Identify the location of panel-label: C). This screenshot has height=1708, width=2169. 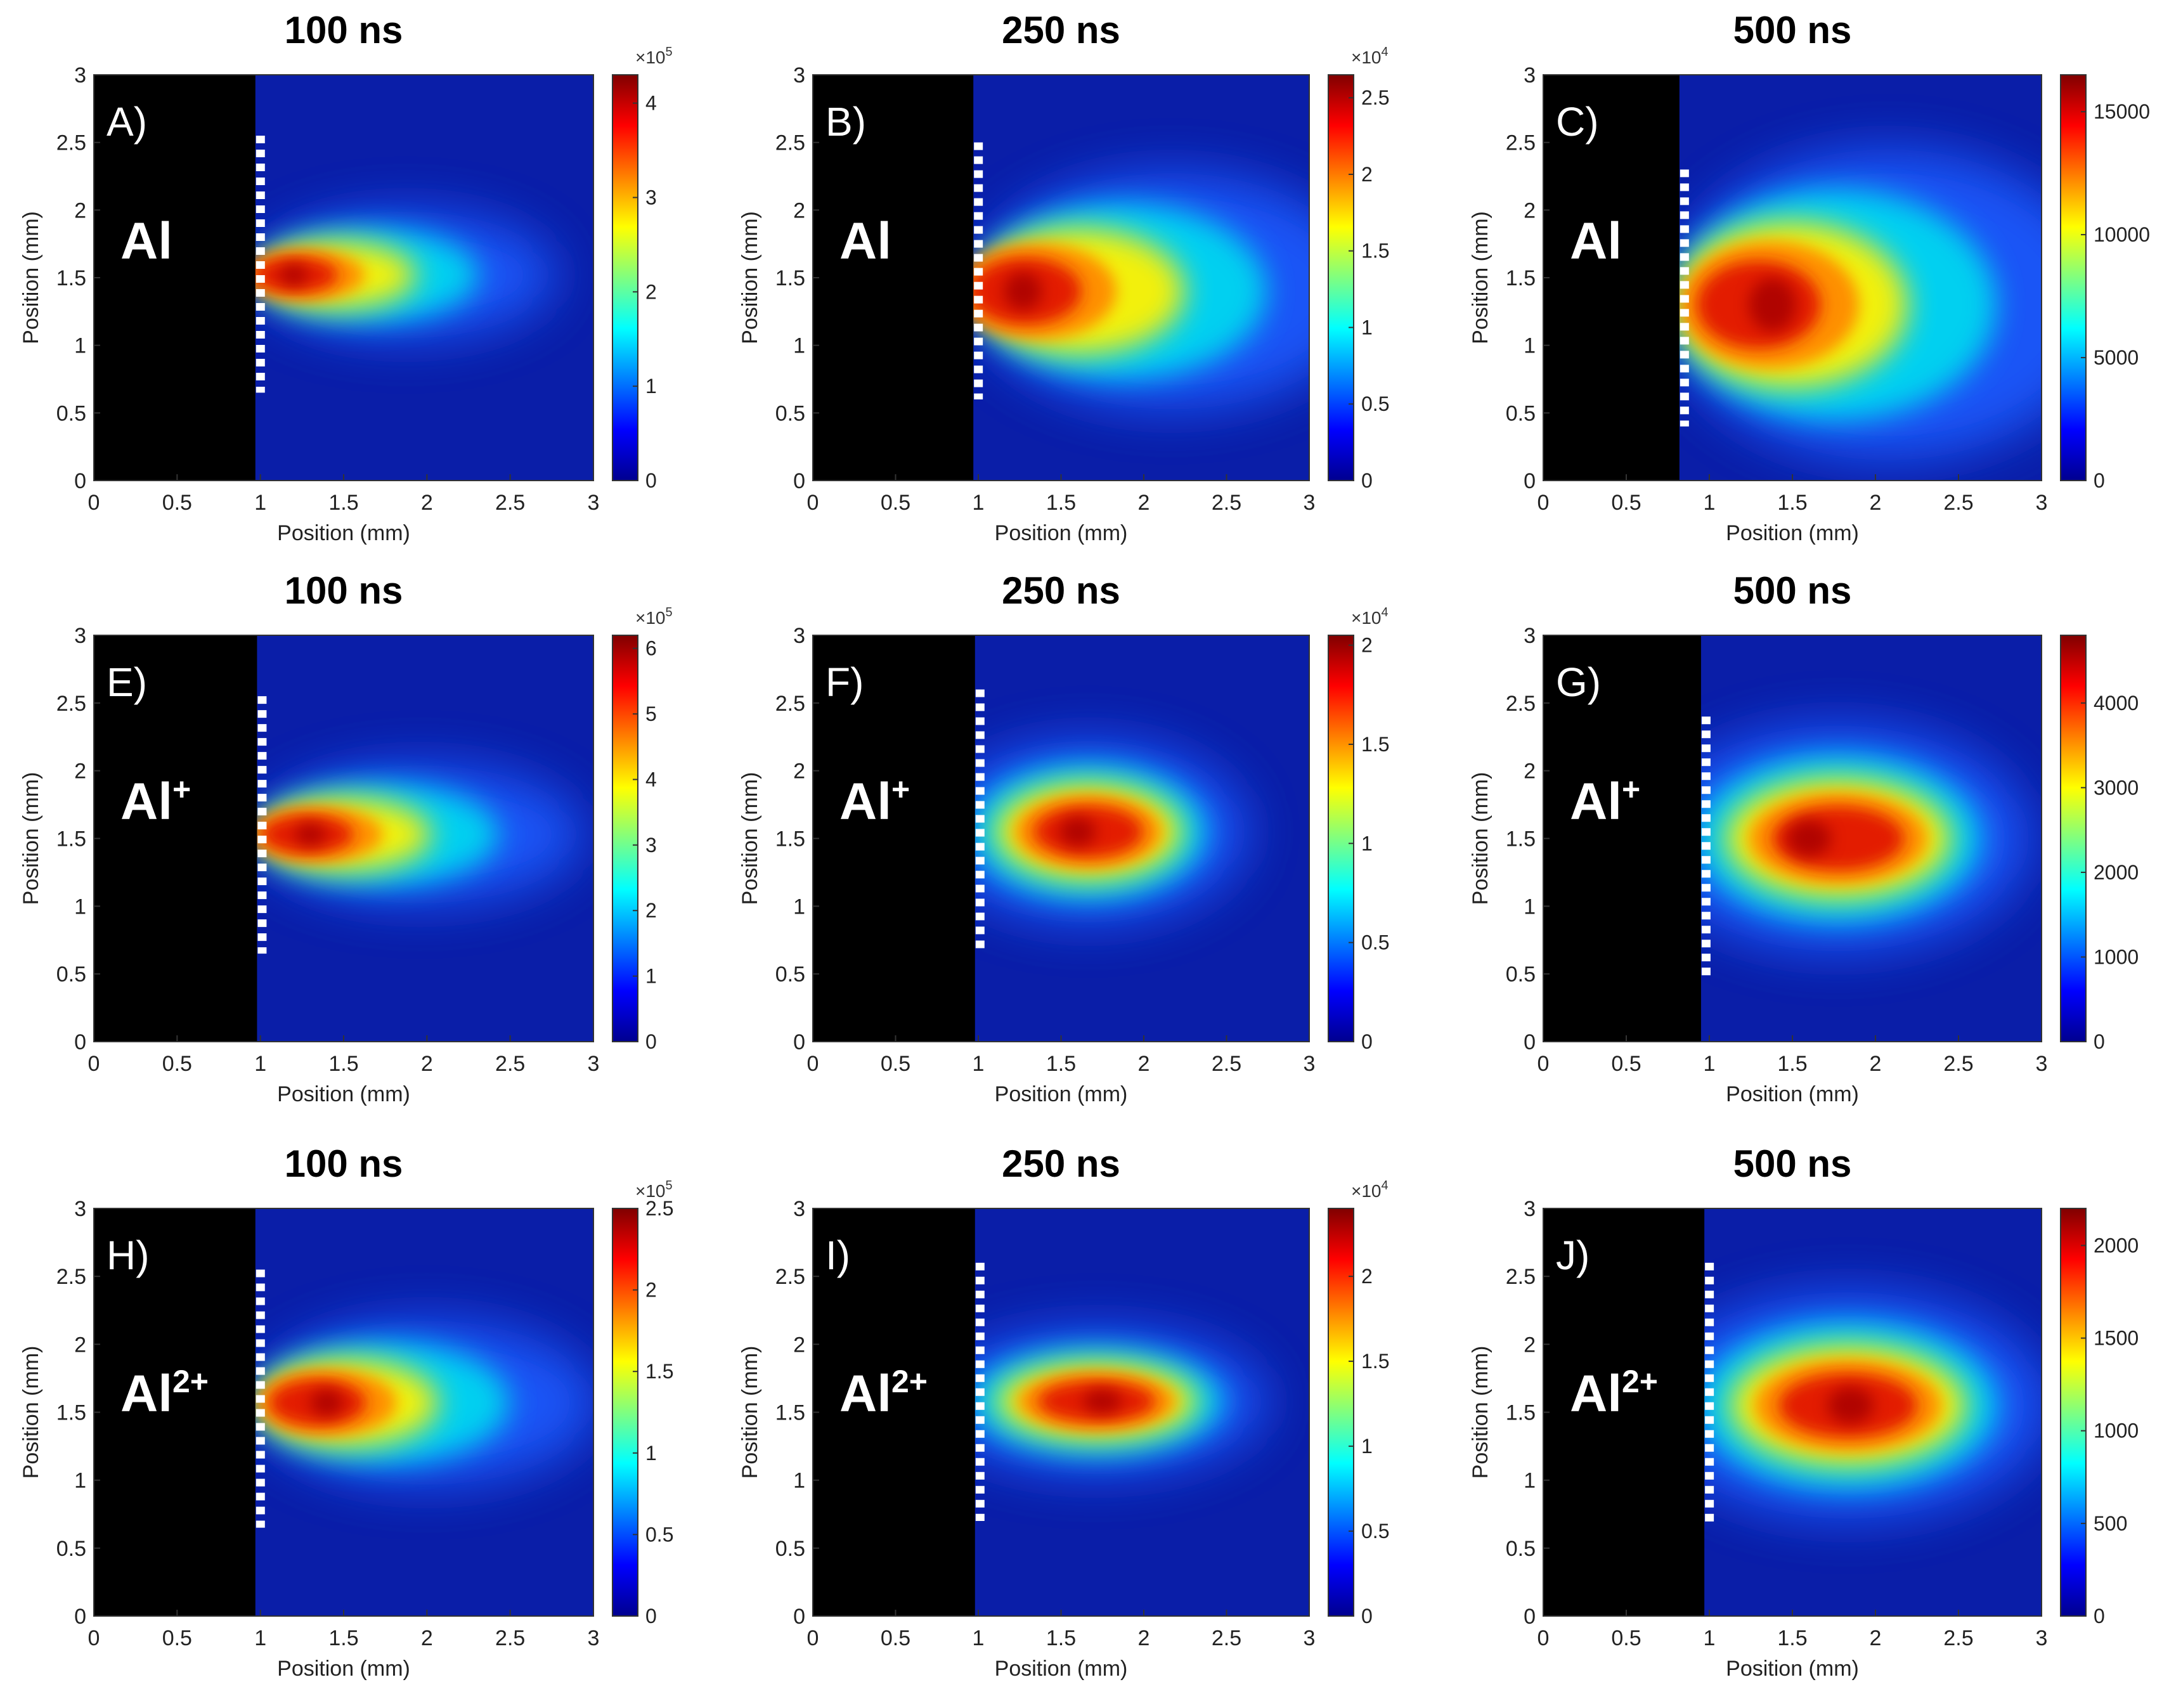
(1577, 122).